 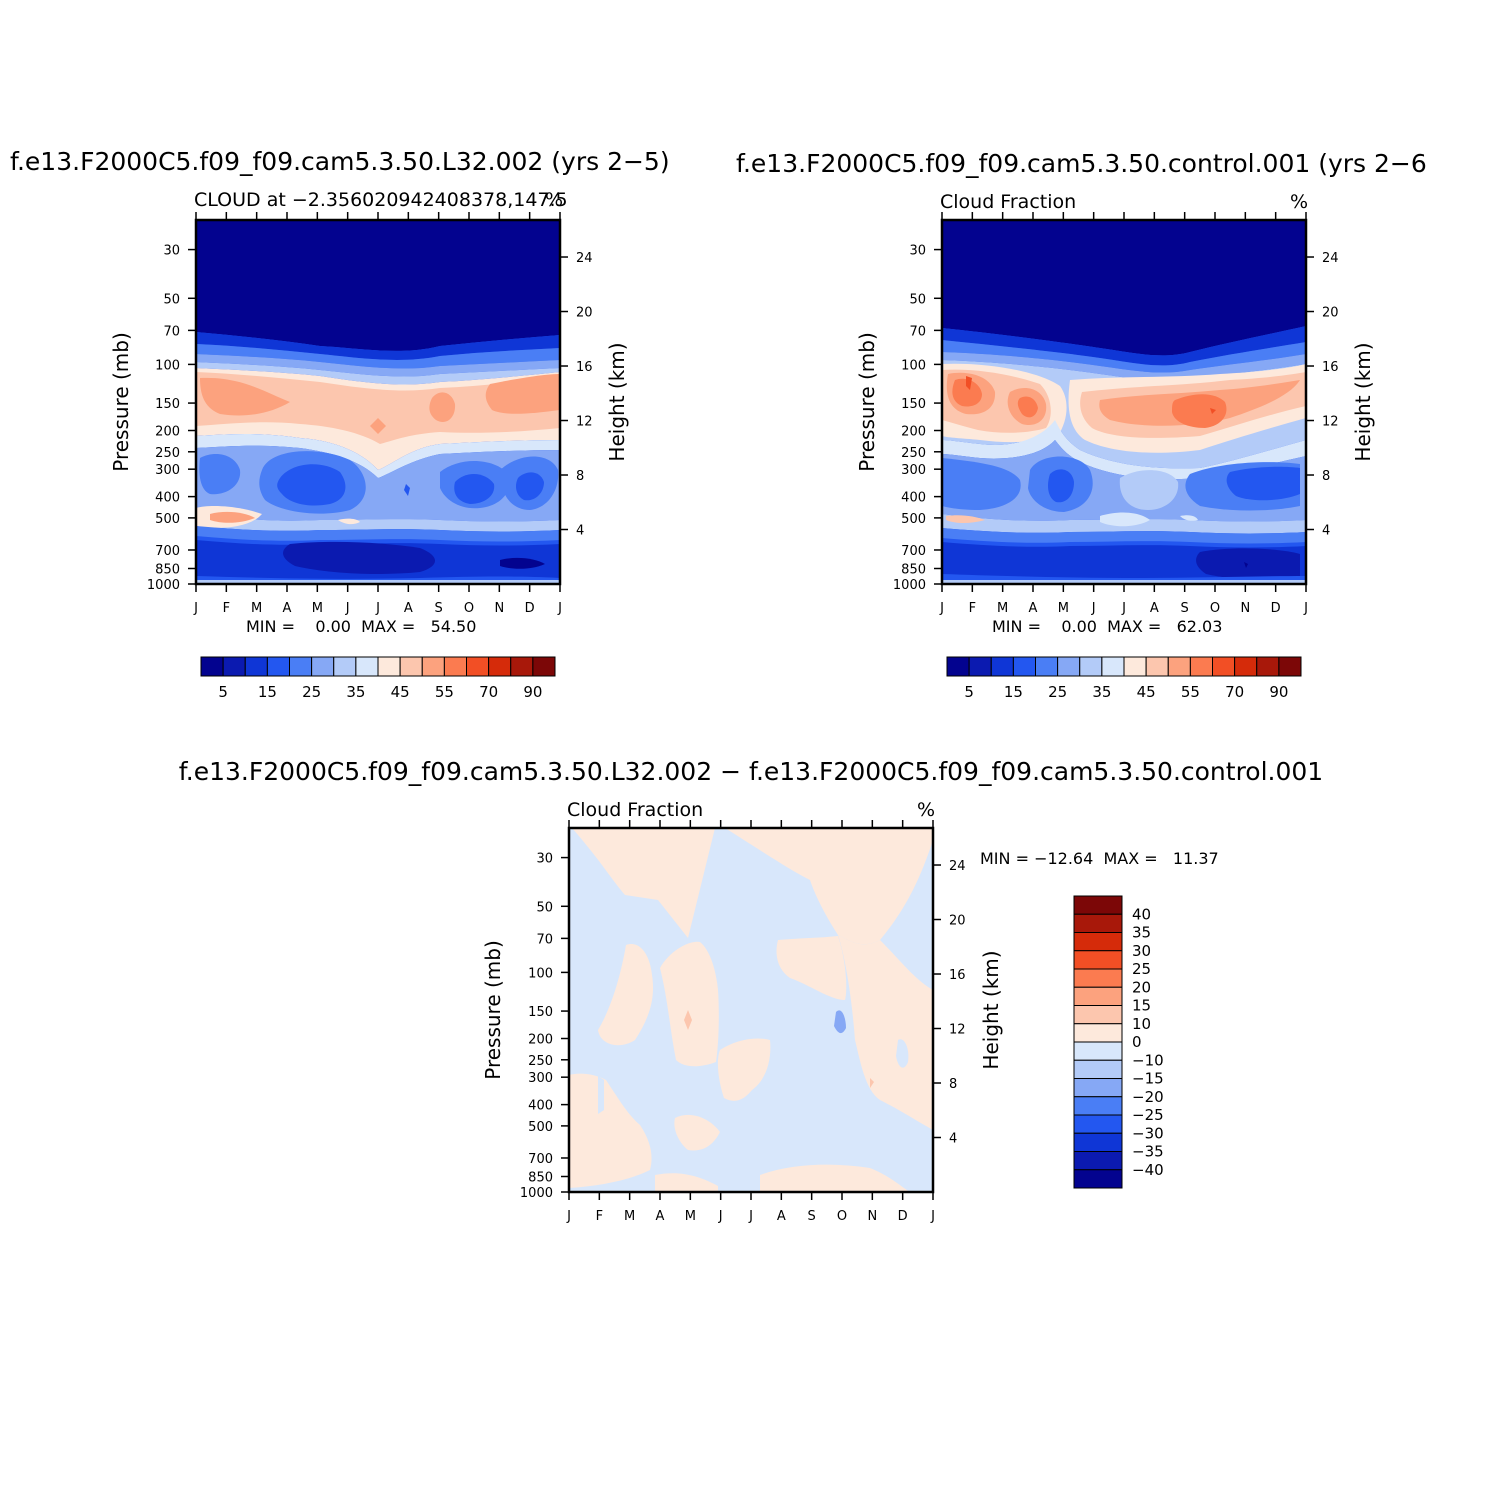 I want to click on y-tick-label: 70, so click(x=917, y=331).